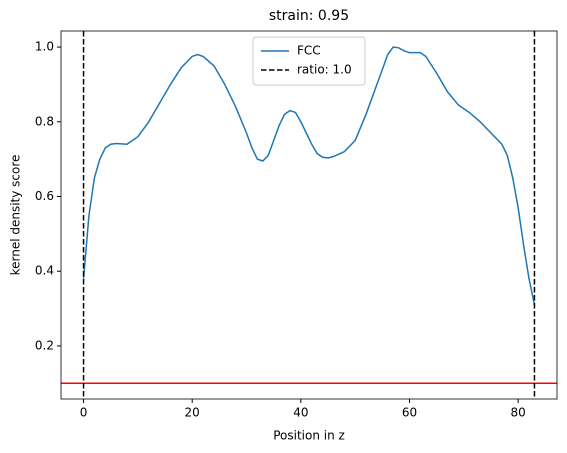 Image resolution: width=567 pixels, height=453 pixels. What do you see at coordinates (192, 413) in the screenshot?
I see `x-tick-label: 20` at bounding box center [192, 413].